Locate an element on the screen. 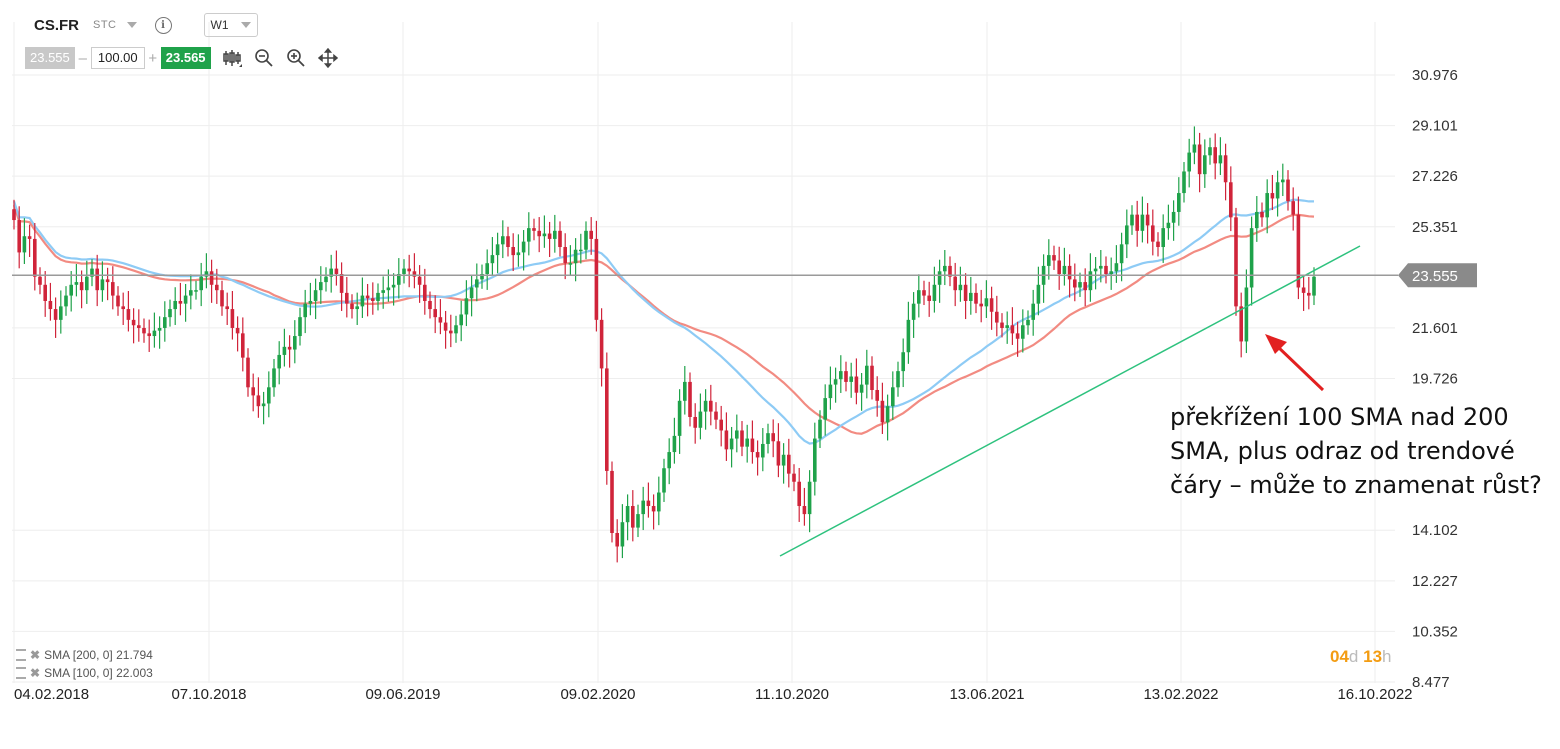 Image resolution: width=1560 pixels, height=749 pixels. timeframe-select: W1 is located at coordinates (230, 25).